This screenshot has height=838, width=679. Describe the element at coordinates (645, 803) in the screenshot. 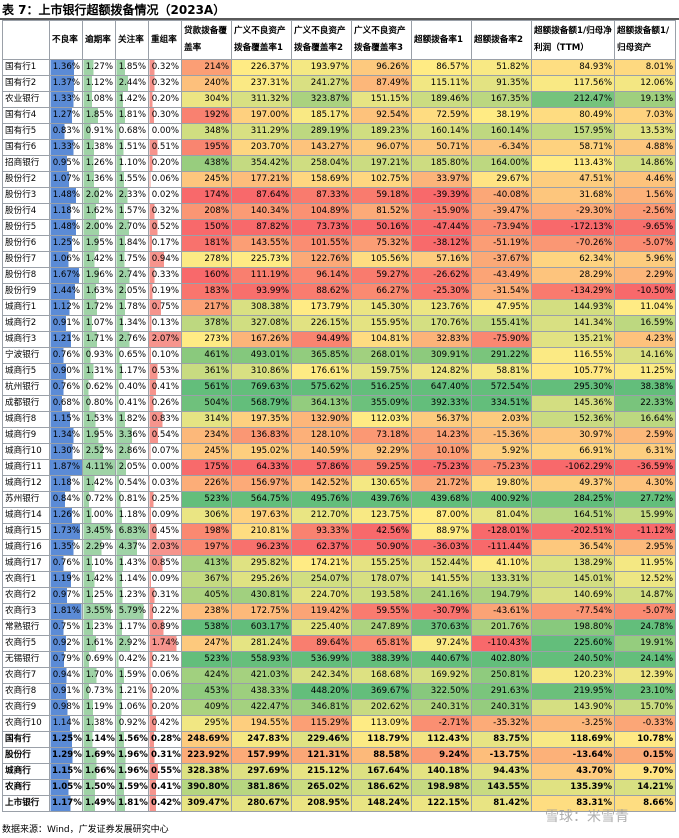

I see `value-cell: 8.66%` at that location.